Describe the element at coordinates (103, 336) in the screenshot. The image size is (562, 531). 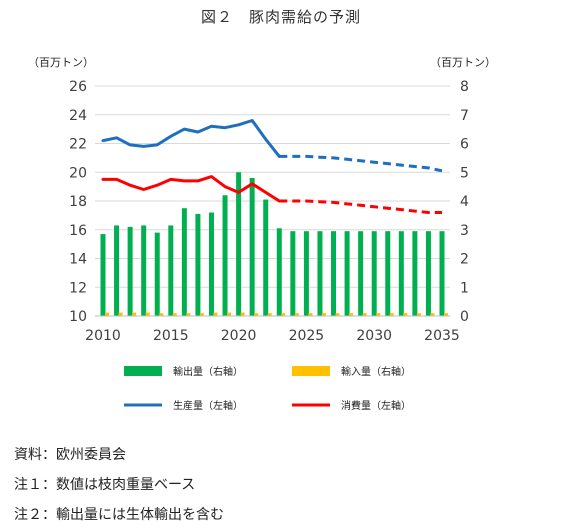
I see `x-tick-label: 2010` at that location.